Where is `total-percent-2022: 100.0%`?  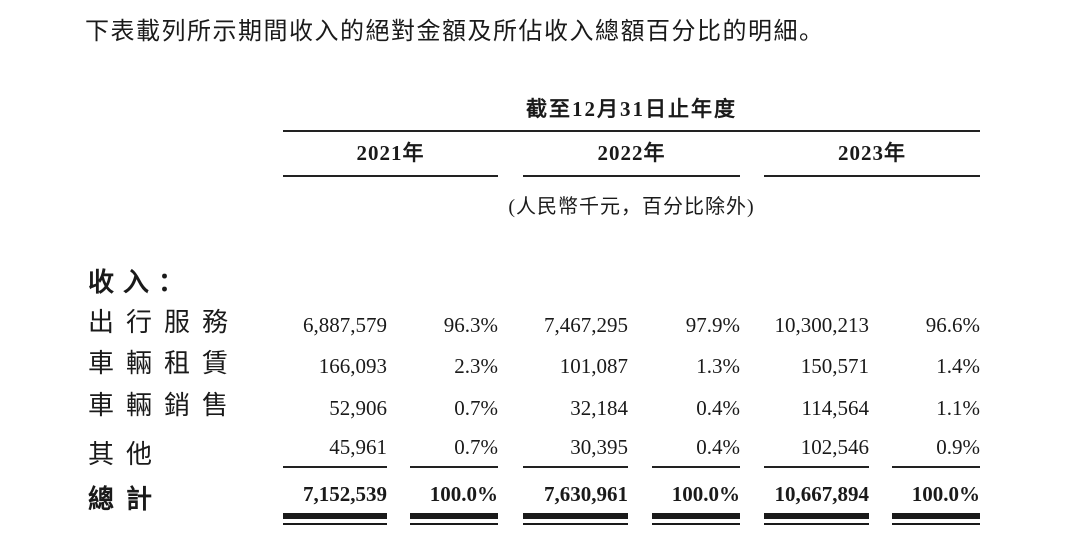
total-percent-2022: 100.0% is located at coordinates (705, 494).